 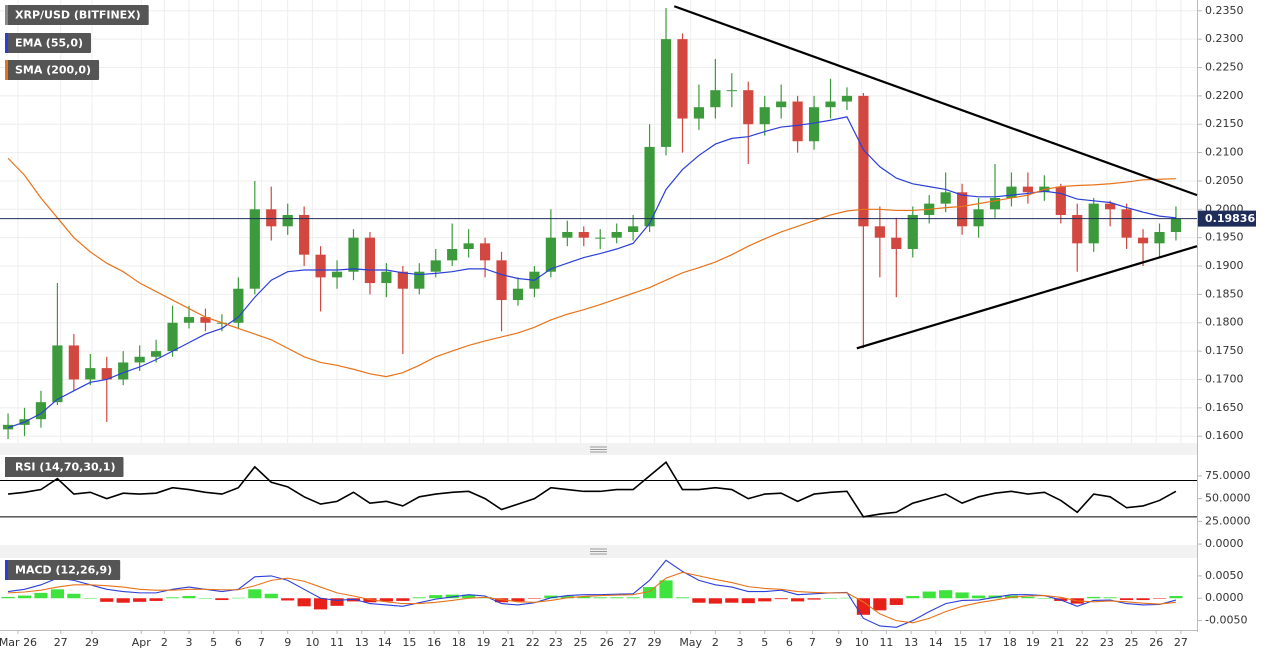 What do you see at coordinates (312, 642) in the screenshot?
I see `x-tick-label: 10` at bounding box center [312, 642].